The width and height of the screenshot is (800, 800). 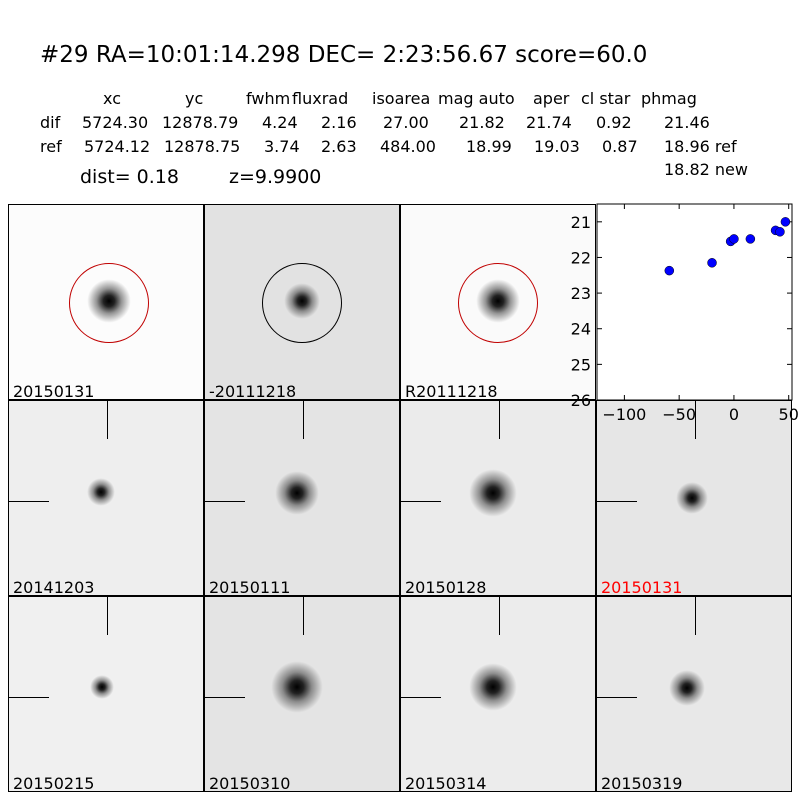 What do you see at coordinates (339, 122) in the screenshot?
I see `dif-value: 2.16` at bounding box center [339, 122].